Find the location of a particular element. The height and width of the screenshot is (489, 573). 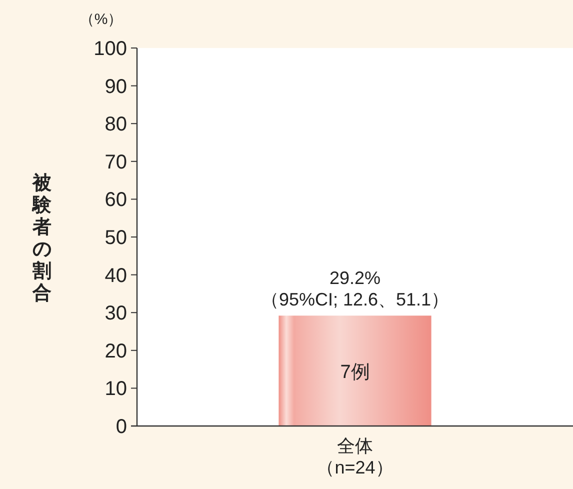

tick: 40 is located at coordinates (115, 275).